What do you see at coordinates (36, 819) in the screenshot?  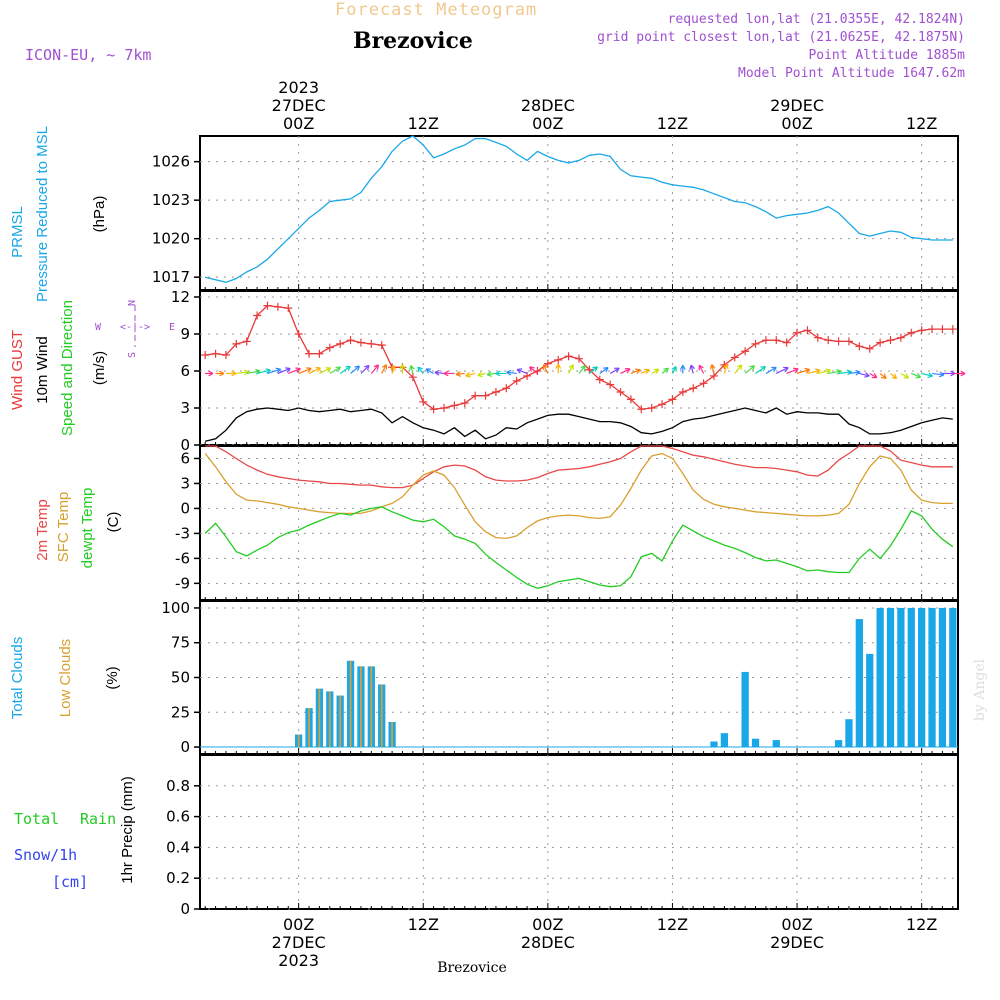 I see `total-rain-label: Total` at bounding box center [36, 819].